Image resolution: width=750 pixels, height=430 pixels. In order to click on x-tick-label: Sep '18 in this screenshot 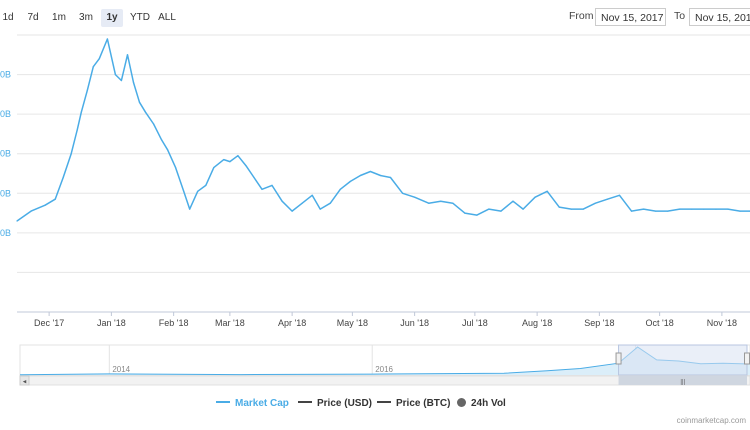, I will do `click(599, 323)`.